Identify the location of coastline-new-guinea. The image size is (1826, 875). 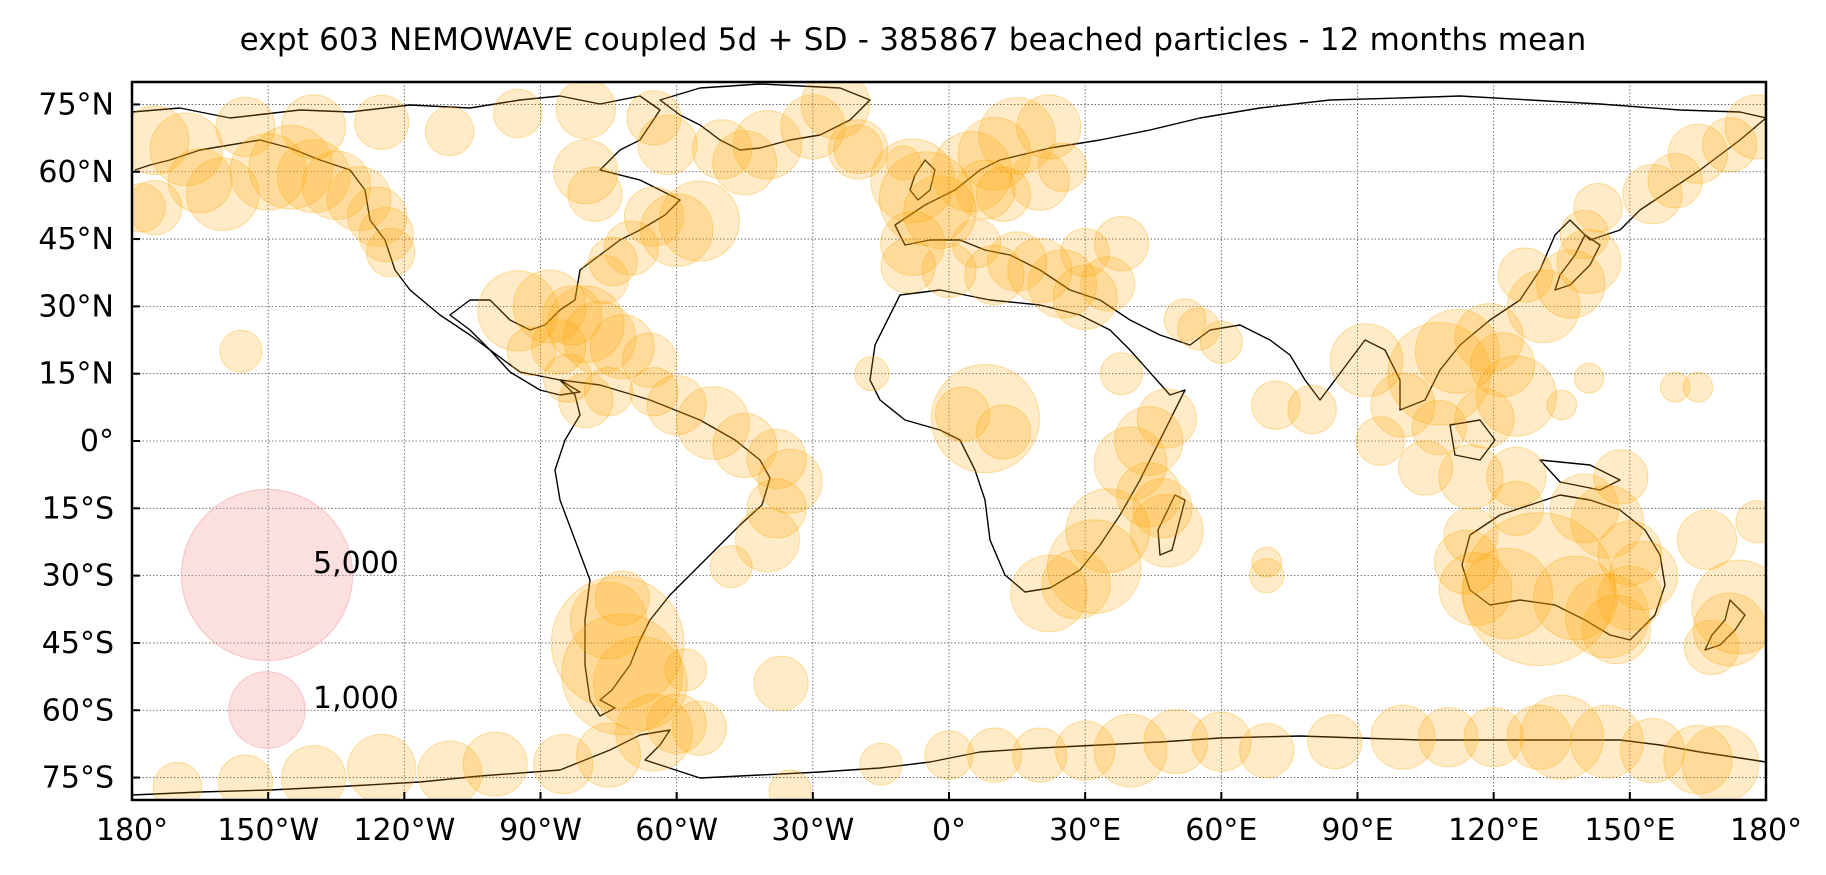
(1580, 475).